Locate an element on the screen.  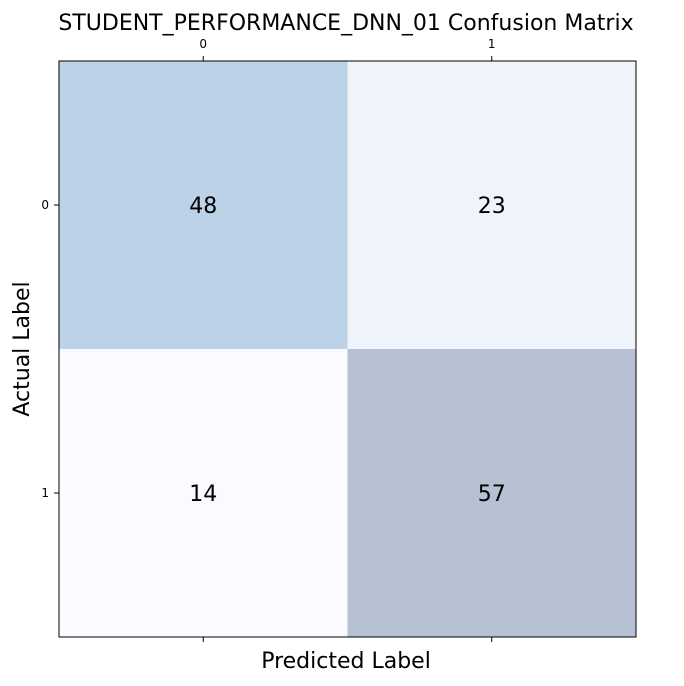
y-tick-label: 0 is located at coordinates (45, 205).